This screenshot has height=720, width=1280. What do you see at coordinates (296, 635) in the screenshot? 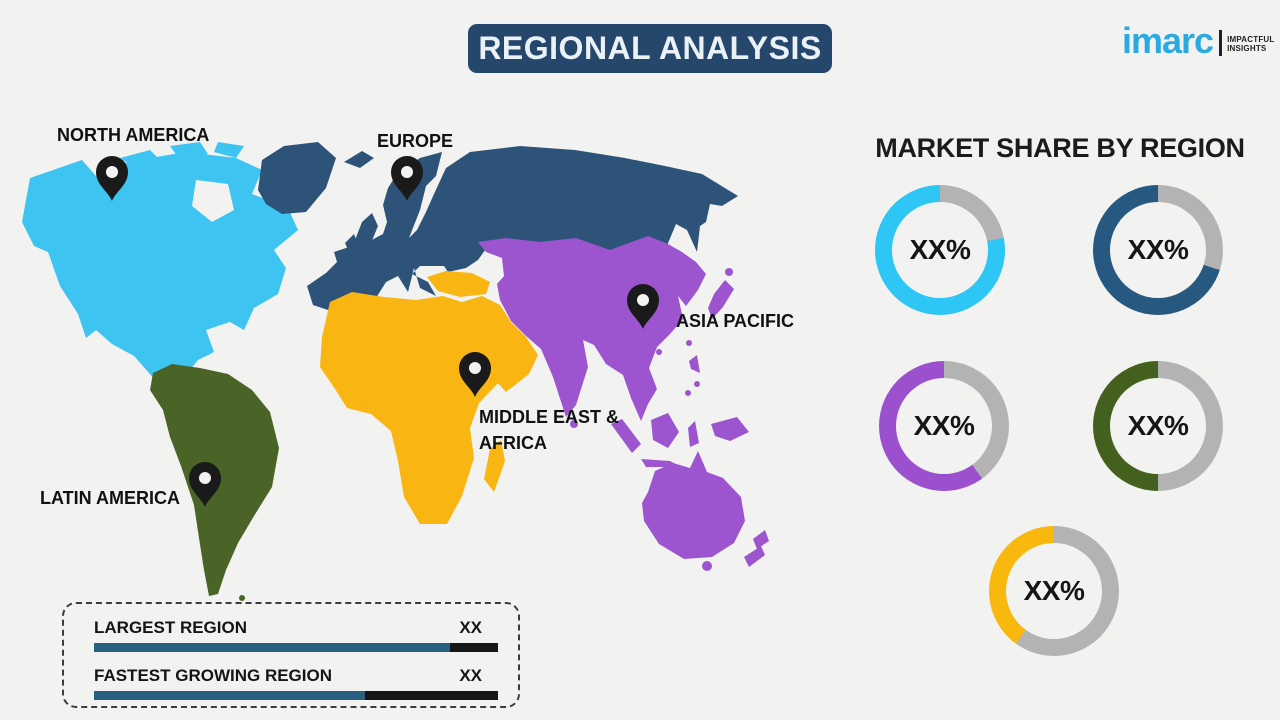
I see `legend-row-largest-region: LARGEST REGION XX` at bounding box center [296, 635].